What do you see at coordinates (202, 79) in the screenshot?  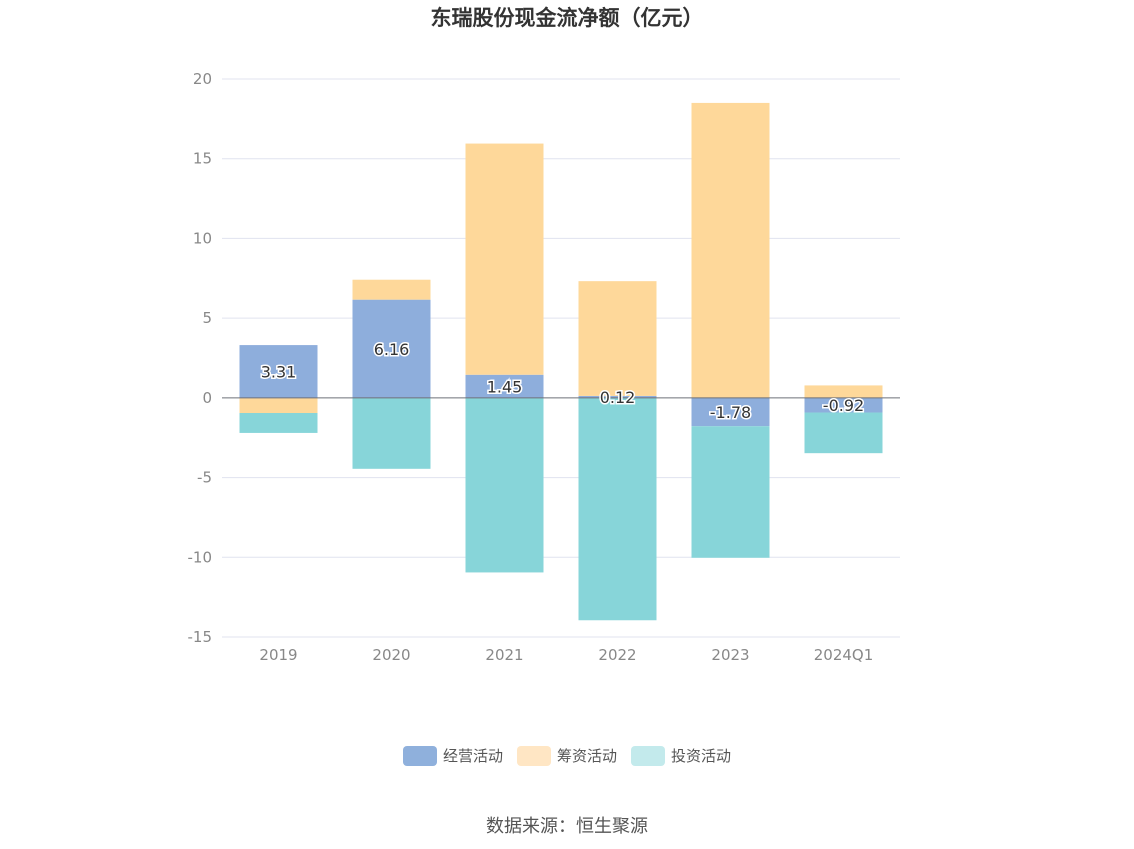 I see `y-tick-label: 20` at bounding box center [202, 79].